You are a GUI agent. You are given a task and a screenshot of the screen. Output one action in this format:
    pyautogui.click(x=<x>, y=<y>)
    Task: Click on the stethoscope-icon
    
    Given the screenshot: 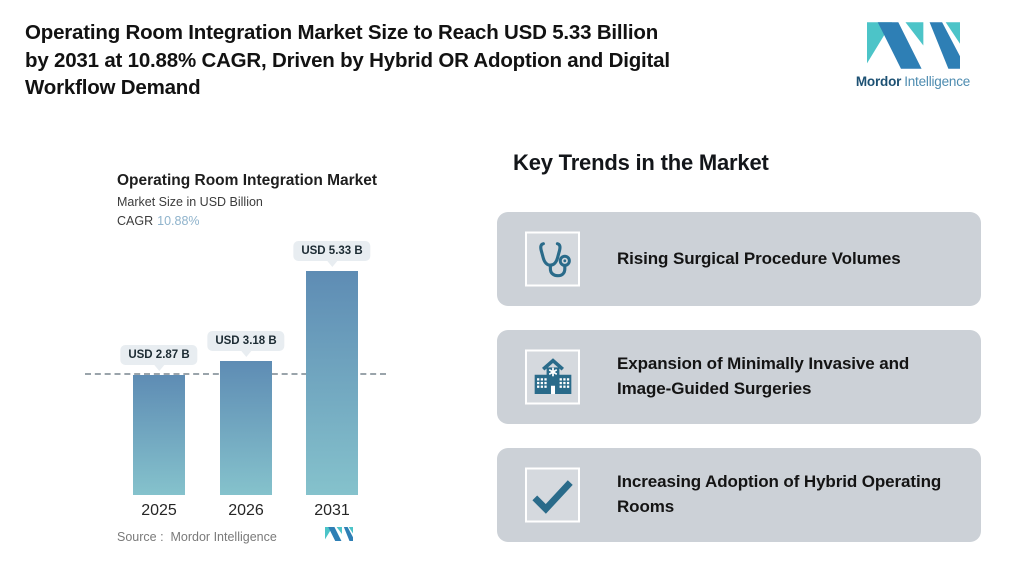 What is the action you would take?
    pyautogui.click(x=554, y=259)
    